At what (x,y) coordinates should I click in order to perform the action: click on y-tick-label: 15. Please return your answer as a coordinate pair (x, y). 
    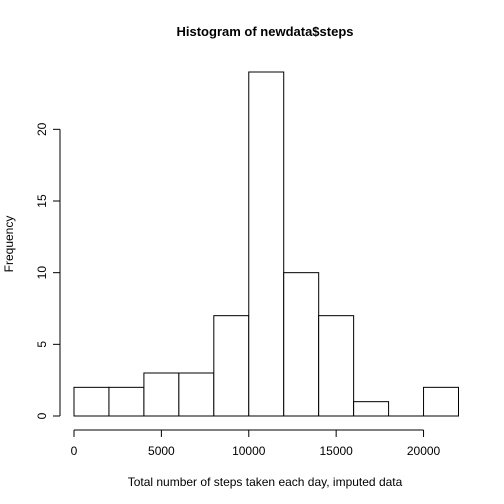
    Looking at the image, I should click on (42, 201).